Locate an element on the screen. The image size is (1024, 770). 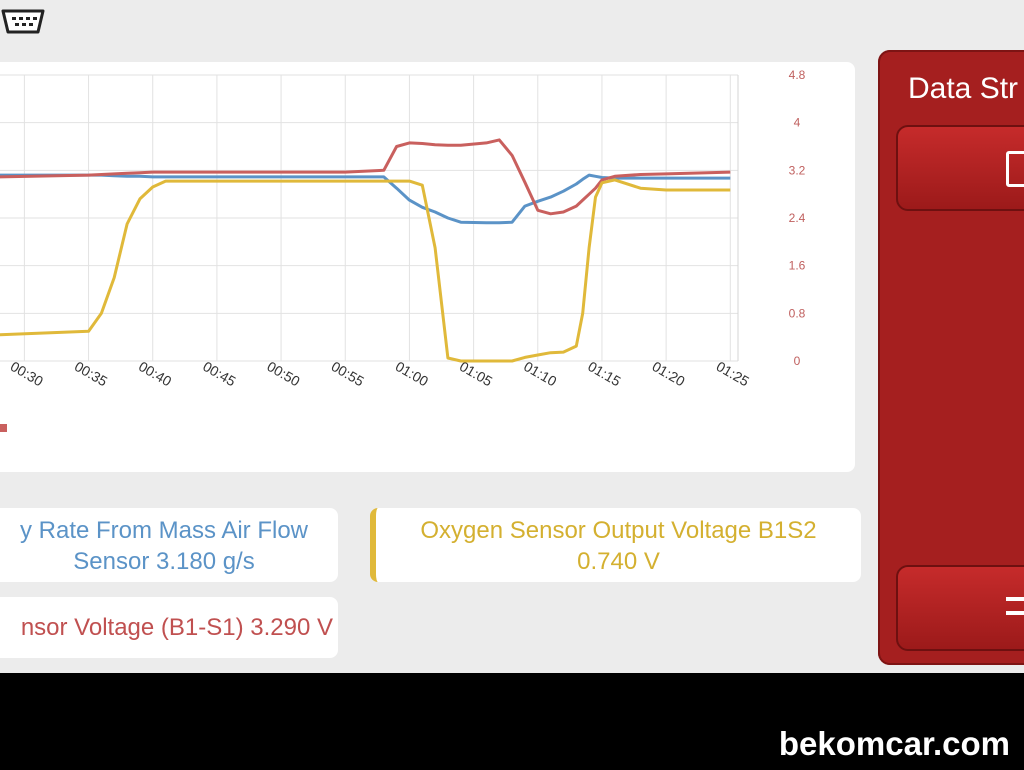
x-tick-label: 00:40 is located at coordinates (155, 373).